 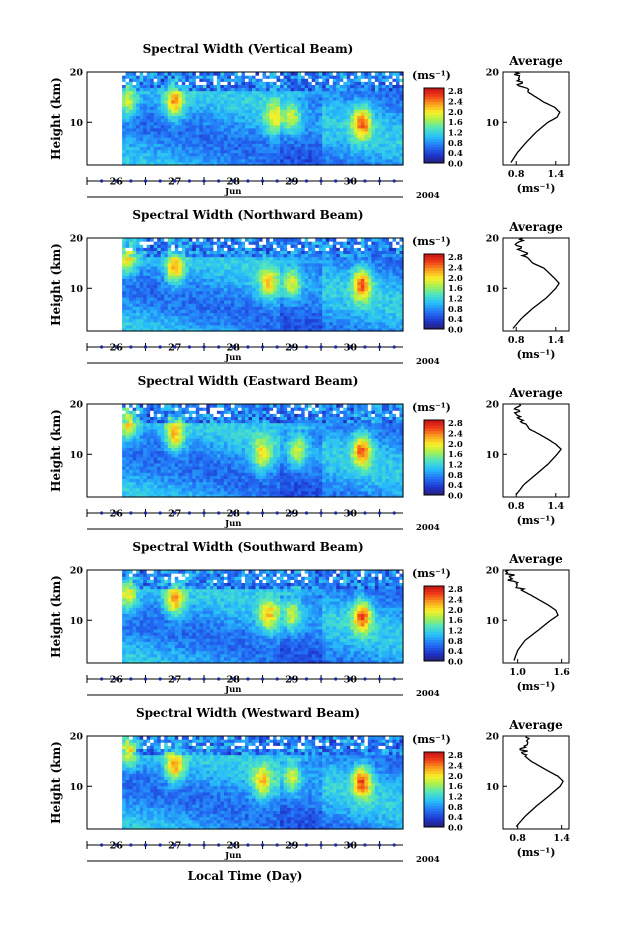 I want to click on colorbar-tick-label: 2.0, so click(x=455, y=279).